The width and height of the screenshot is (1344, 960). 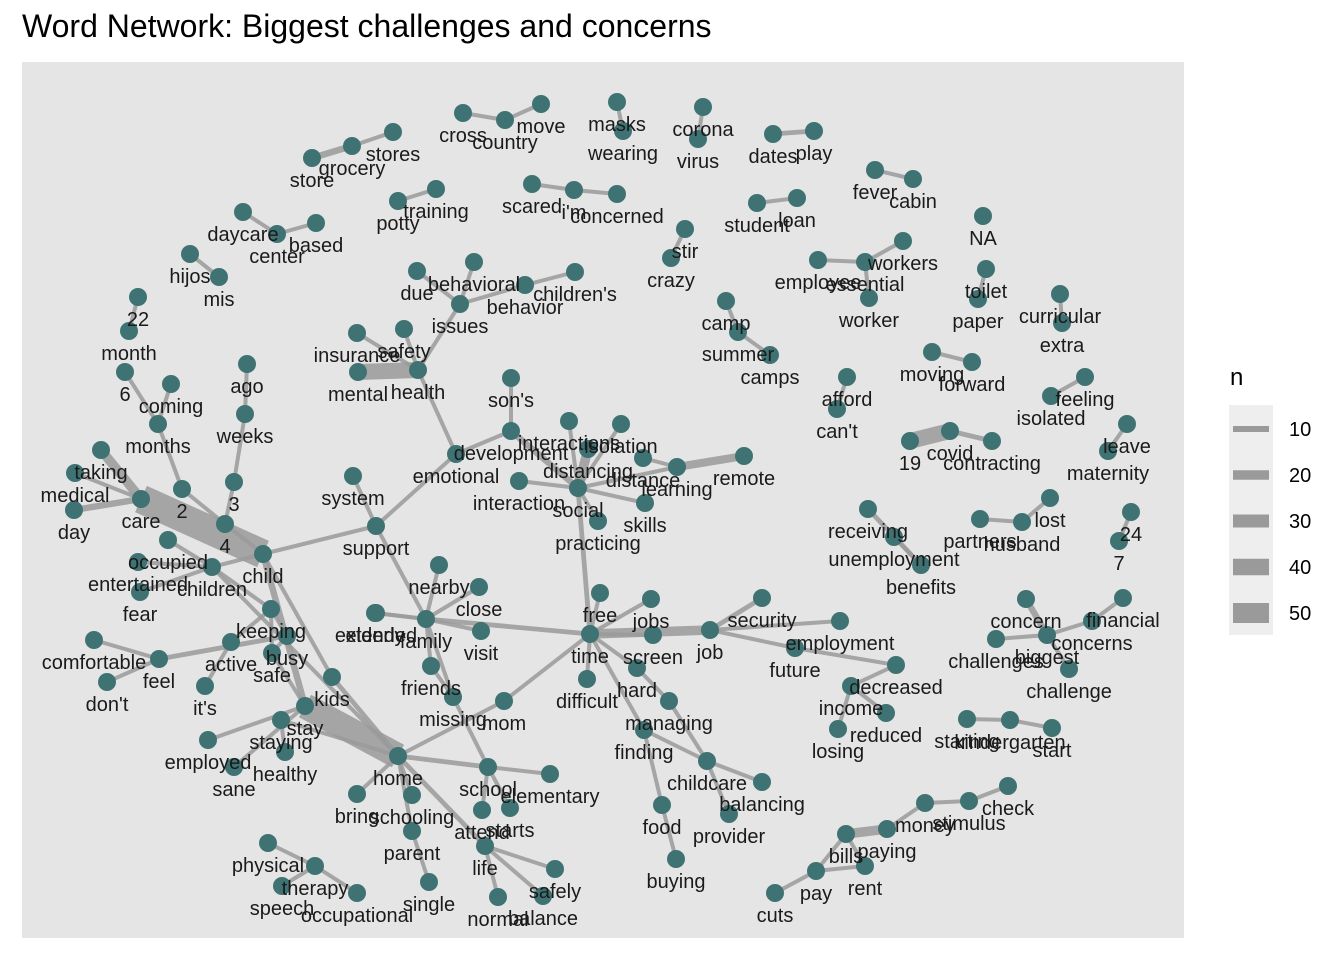 I want to click on node-label-covid: covid, so click(x=950, y=454).